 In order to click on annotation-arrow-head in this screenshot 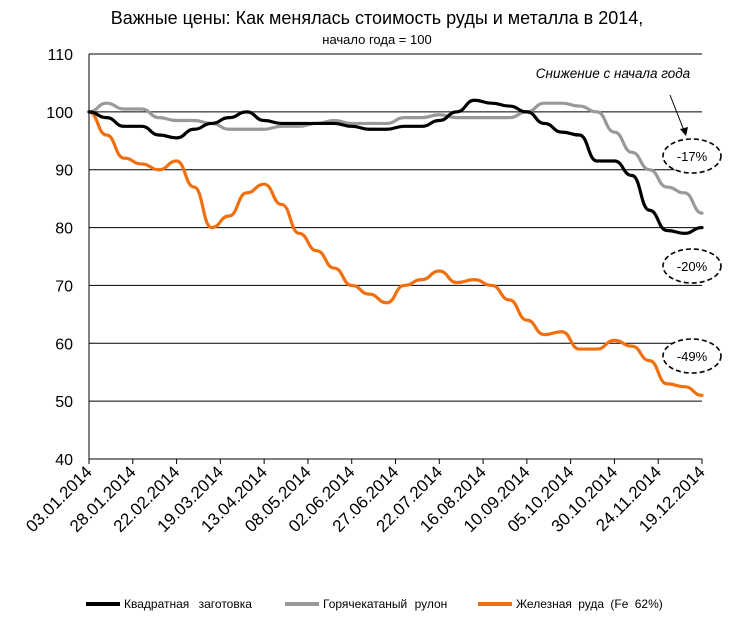, I will do `click(684, 131)`.